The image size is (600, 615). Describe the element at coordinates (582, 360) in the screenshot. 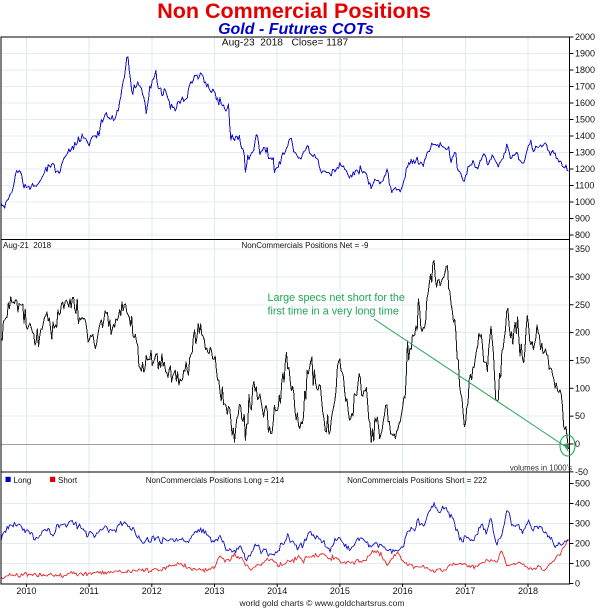

I see `svg-text: 150` at that location.